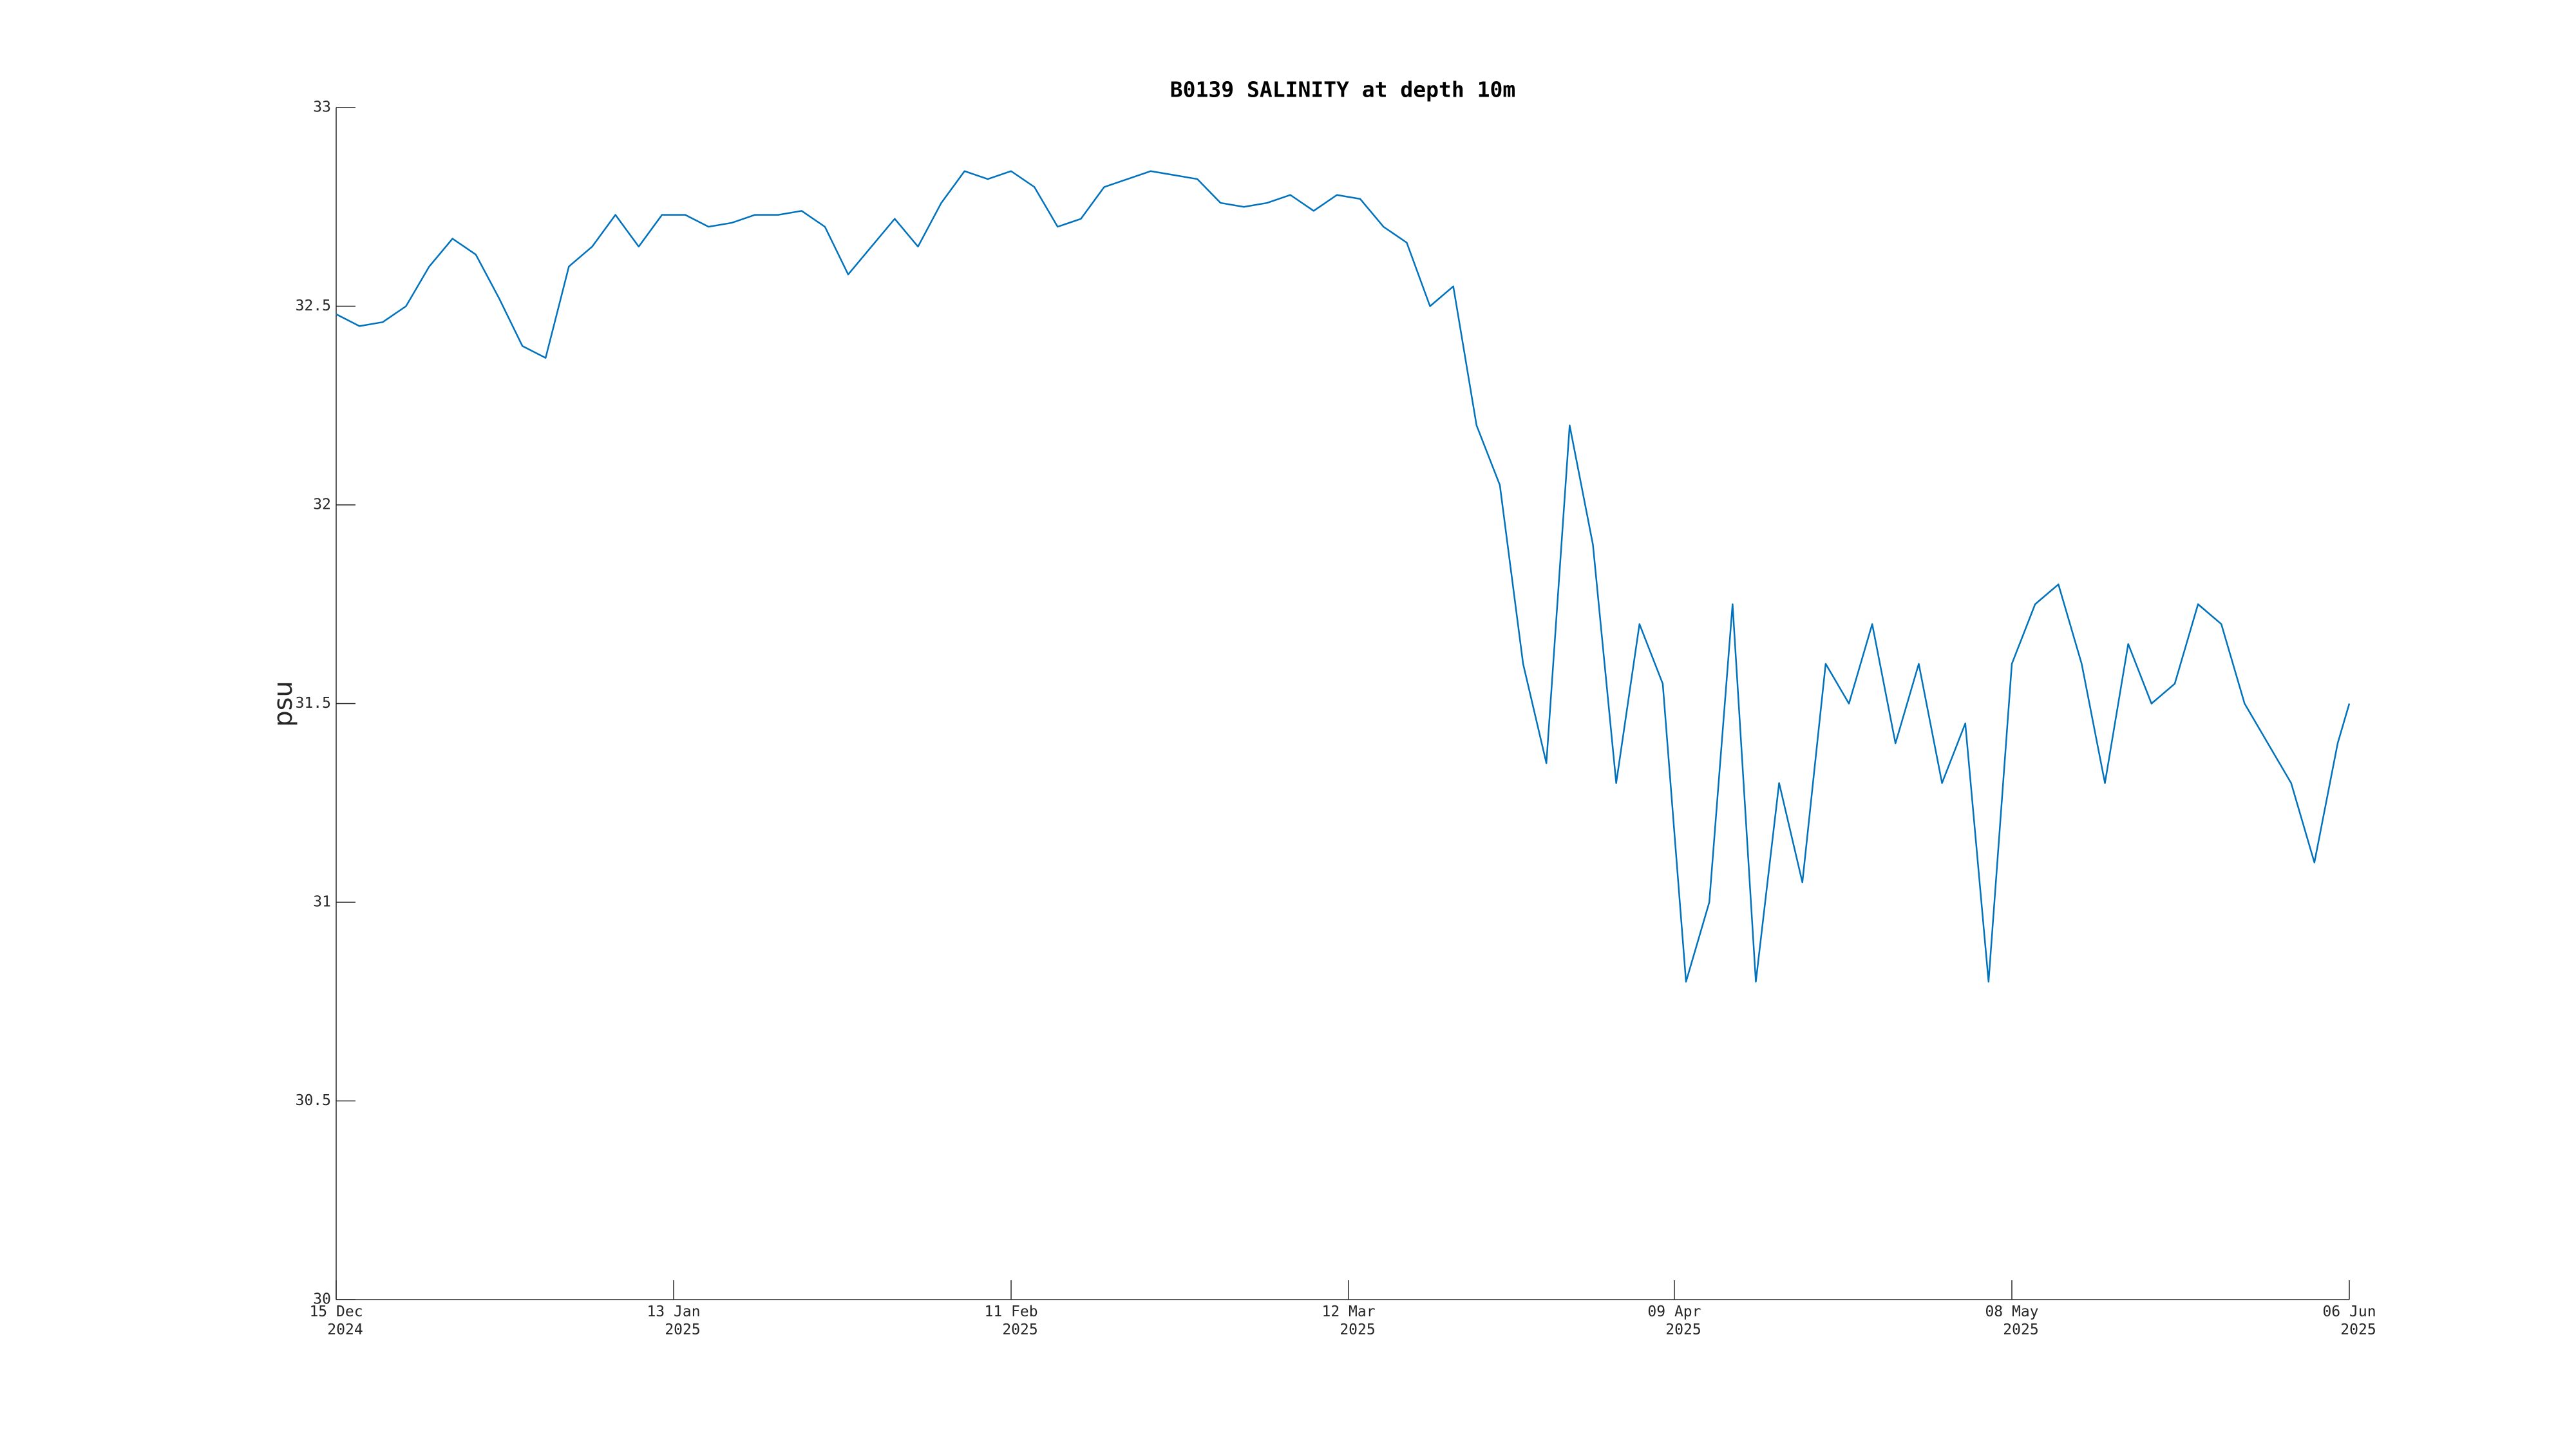  I want to click on y-tick-label: 30, so click(322, 1299).